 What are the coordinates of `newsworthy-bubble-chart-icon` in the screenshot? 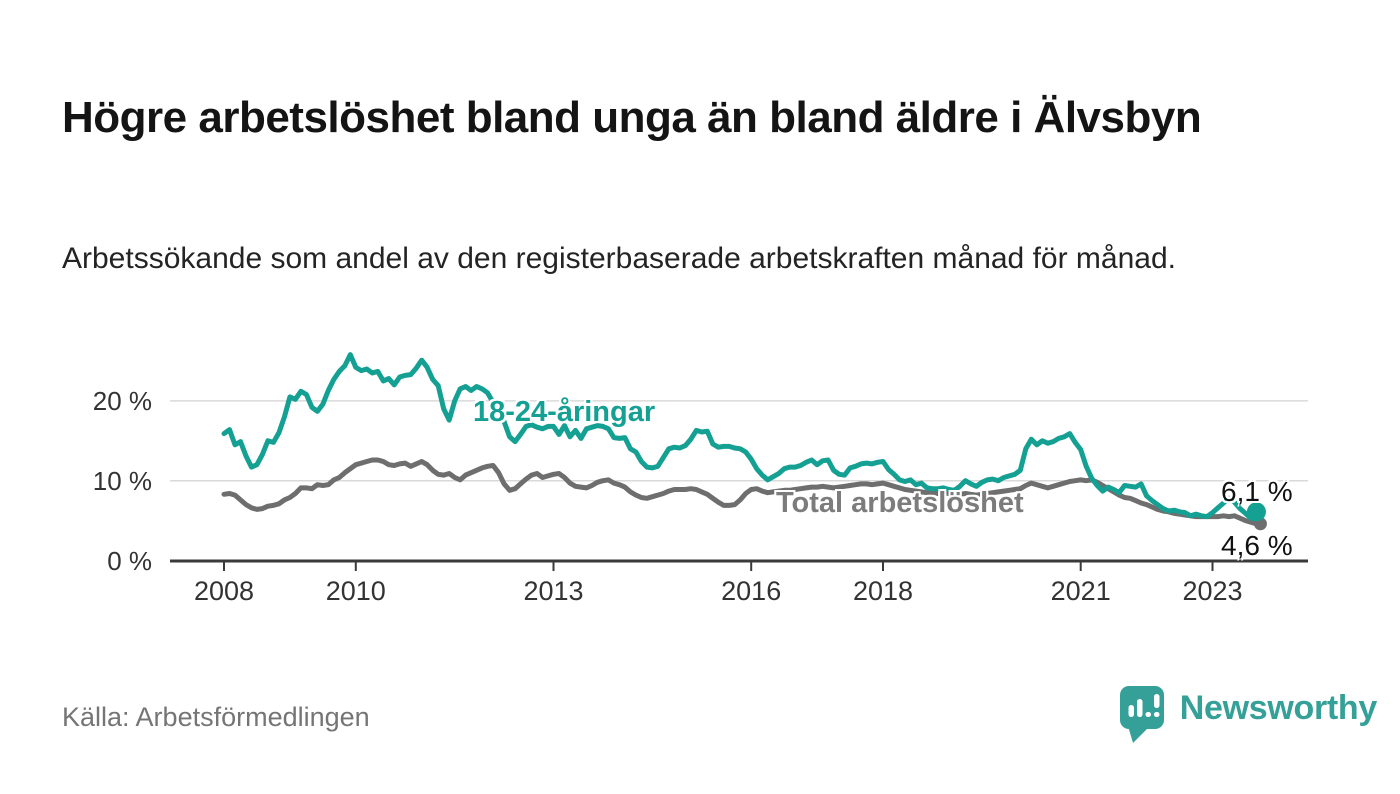 It's located at (1141, 714).